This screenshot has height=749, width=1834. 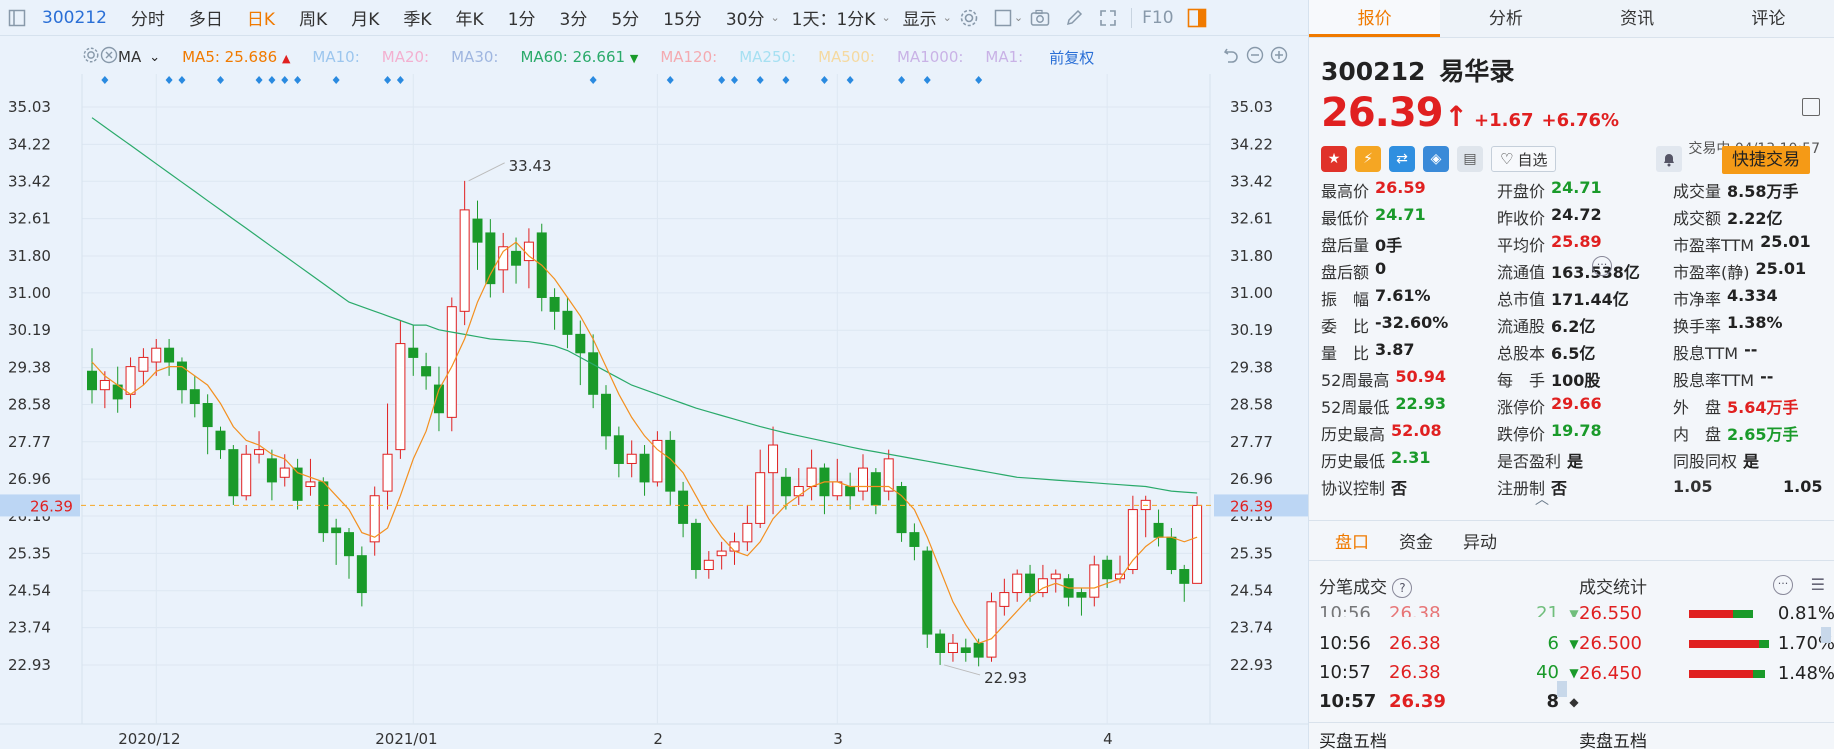 I want to click on quote-tab-2: 资讯, so click(x=1637, y=19).